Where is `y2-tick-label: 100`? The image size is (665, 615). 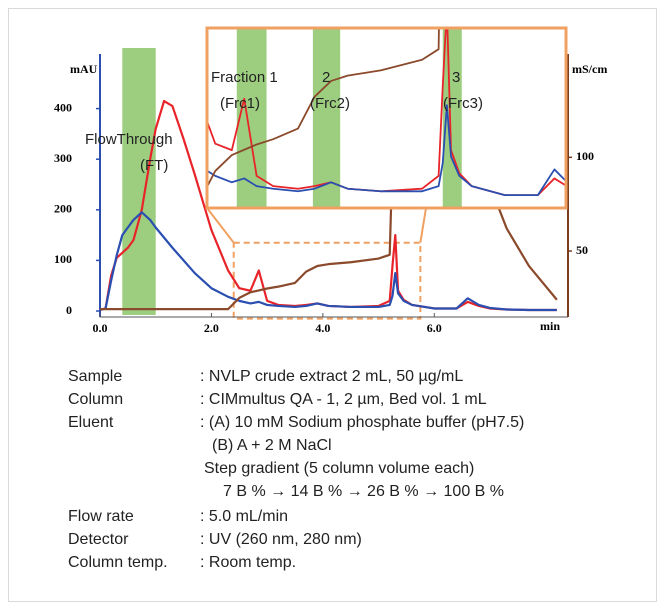 y2-tick-label: 100 is located at coordinates (585, 156).